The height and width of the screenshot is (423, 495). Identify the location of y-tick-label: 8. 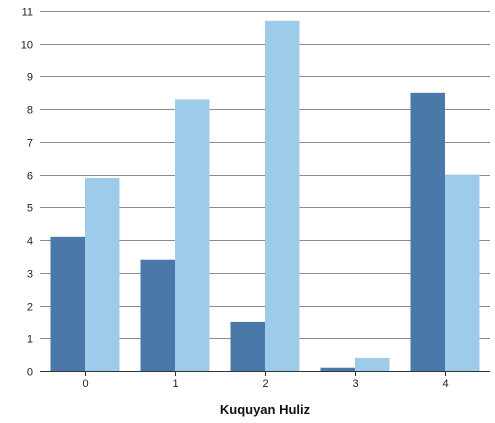
(30, 111).